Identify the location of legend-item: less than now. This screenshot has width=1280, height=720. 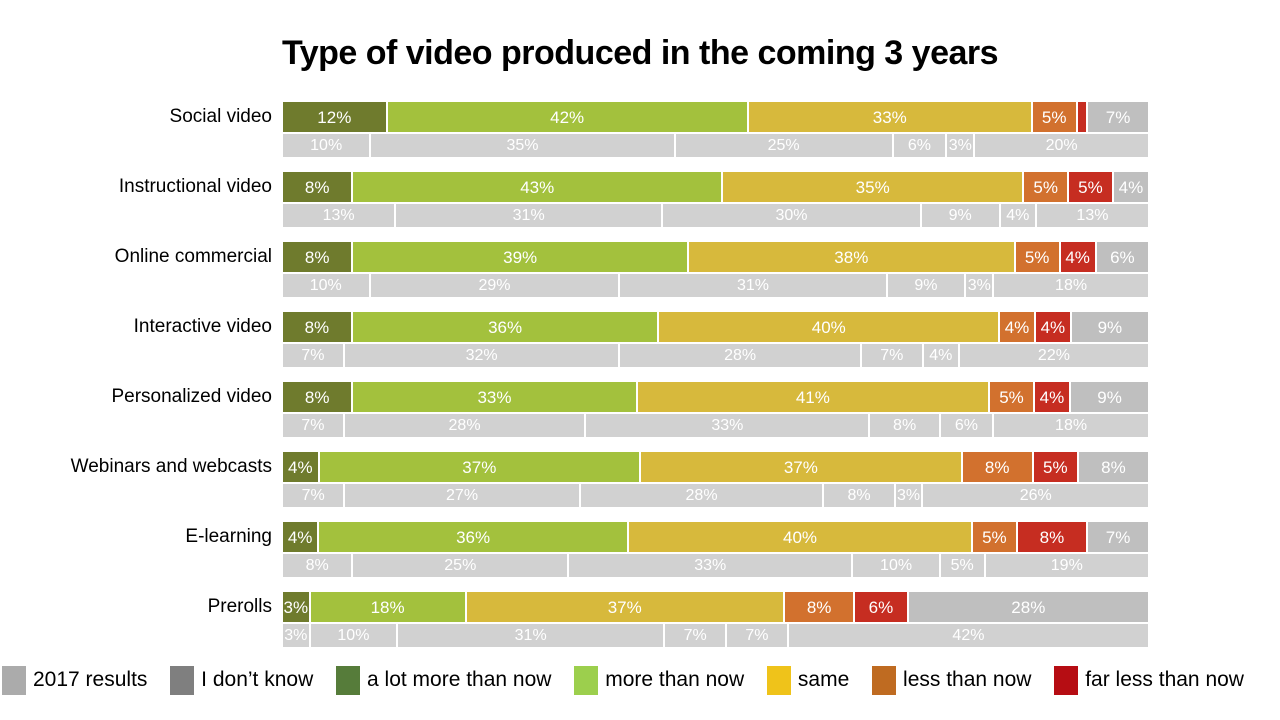
(951, 680).